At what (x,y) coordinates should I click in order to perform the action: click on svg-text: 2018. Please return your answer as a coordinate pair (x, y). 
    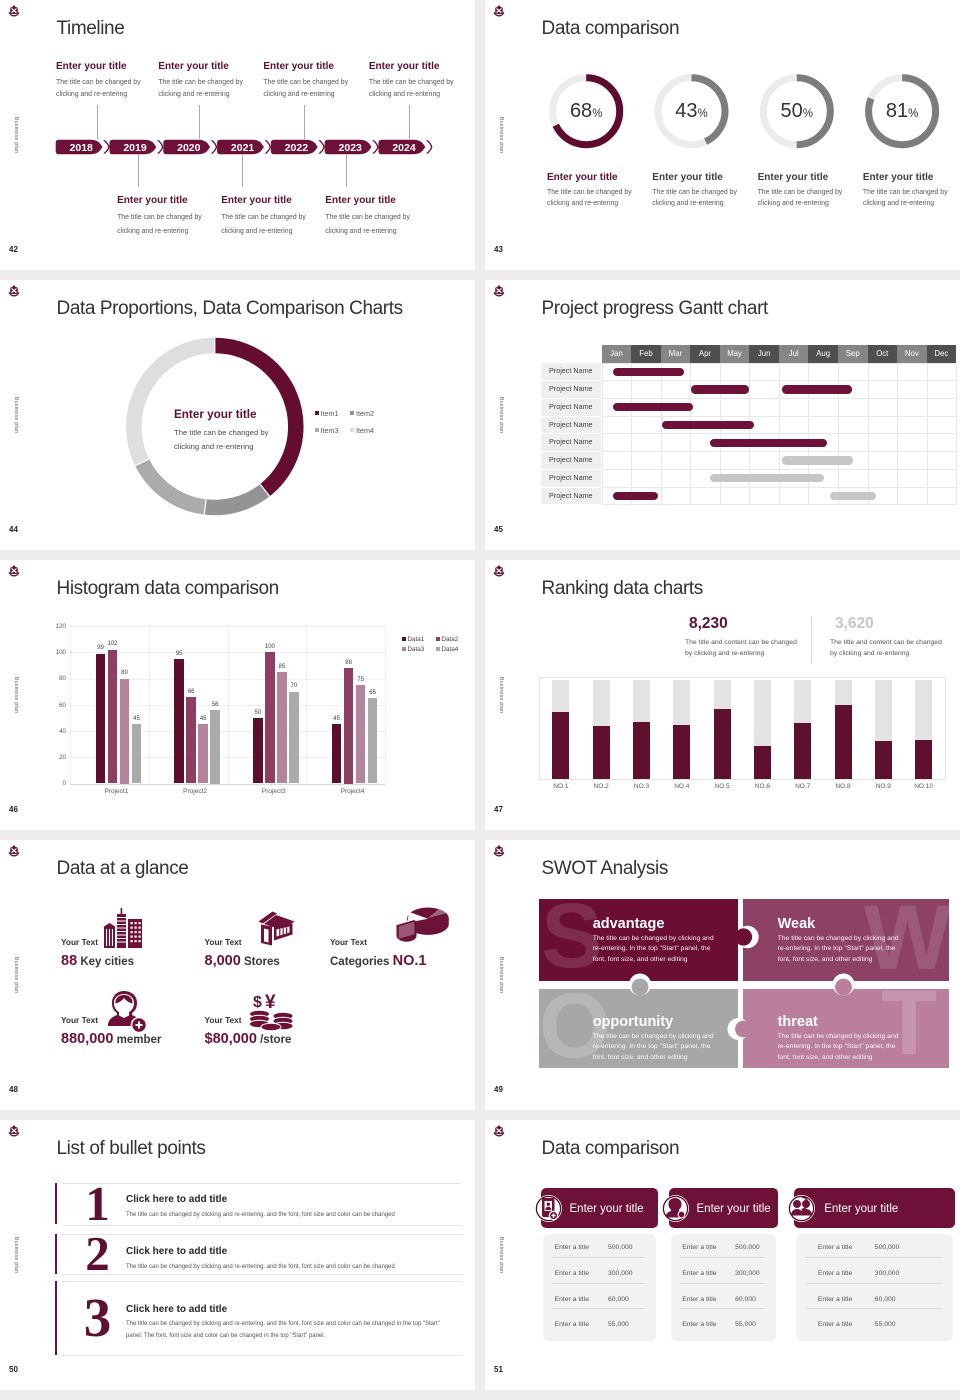
    Looking at the image, I should click on (82, 148).